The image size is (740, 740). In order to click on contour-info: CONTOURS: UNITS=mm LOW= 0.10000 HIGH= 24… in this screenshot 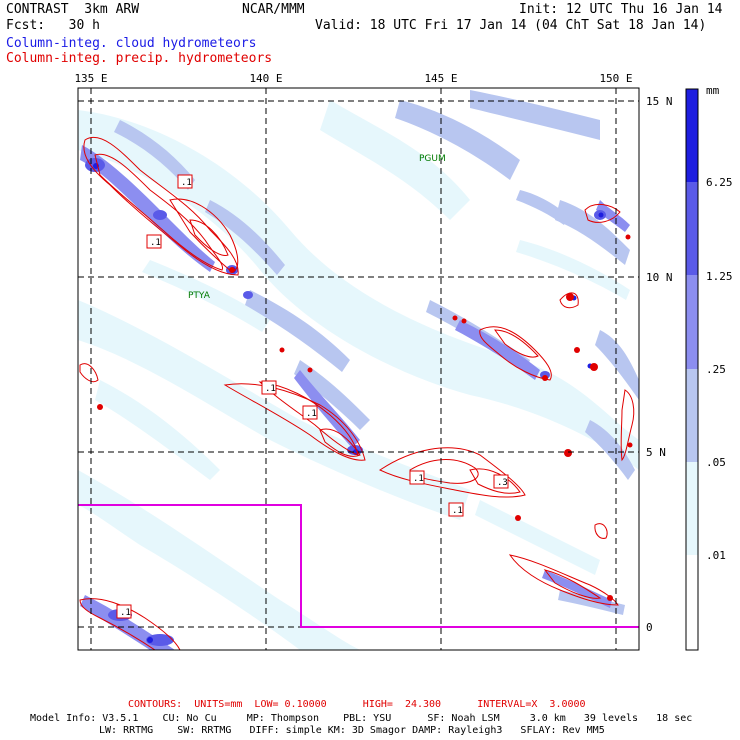, I will do `click(357, 704)`.